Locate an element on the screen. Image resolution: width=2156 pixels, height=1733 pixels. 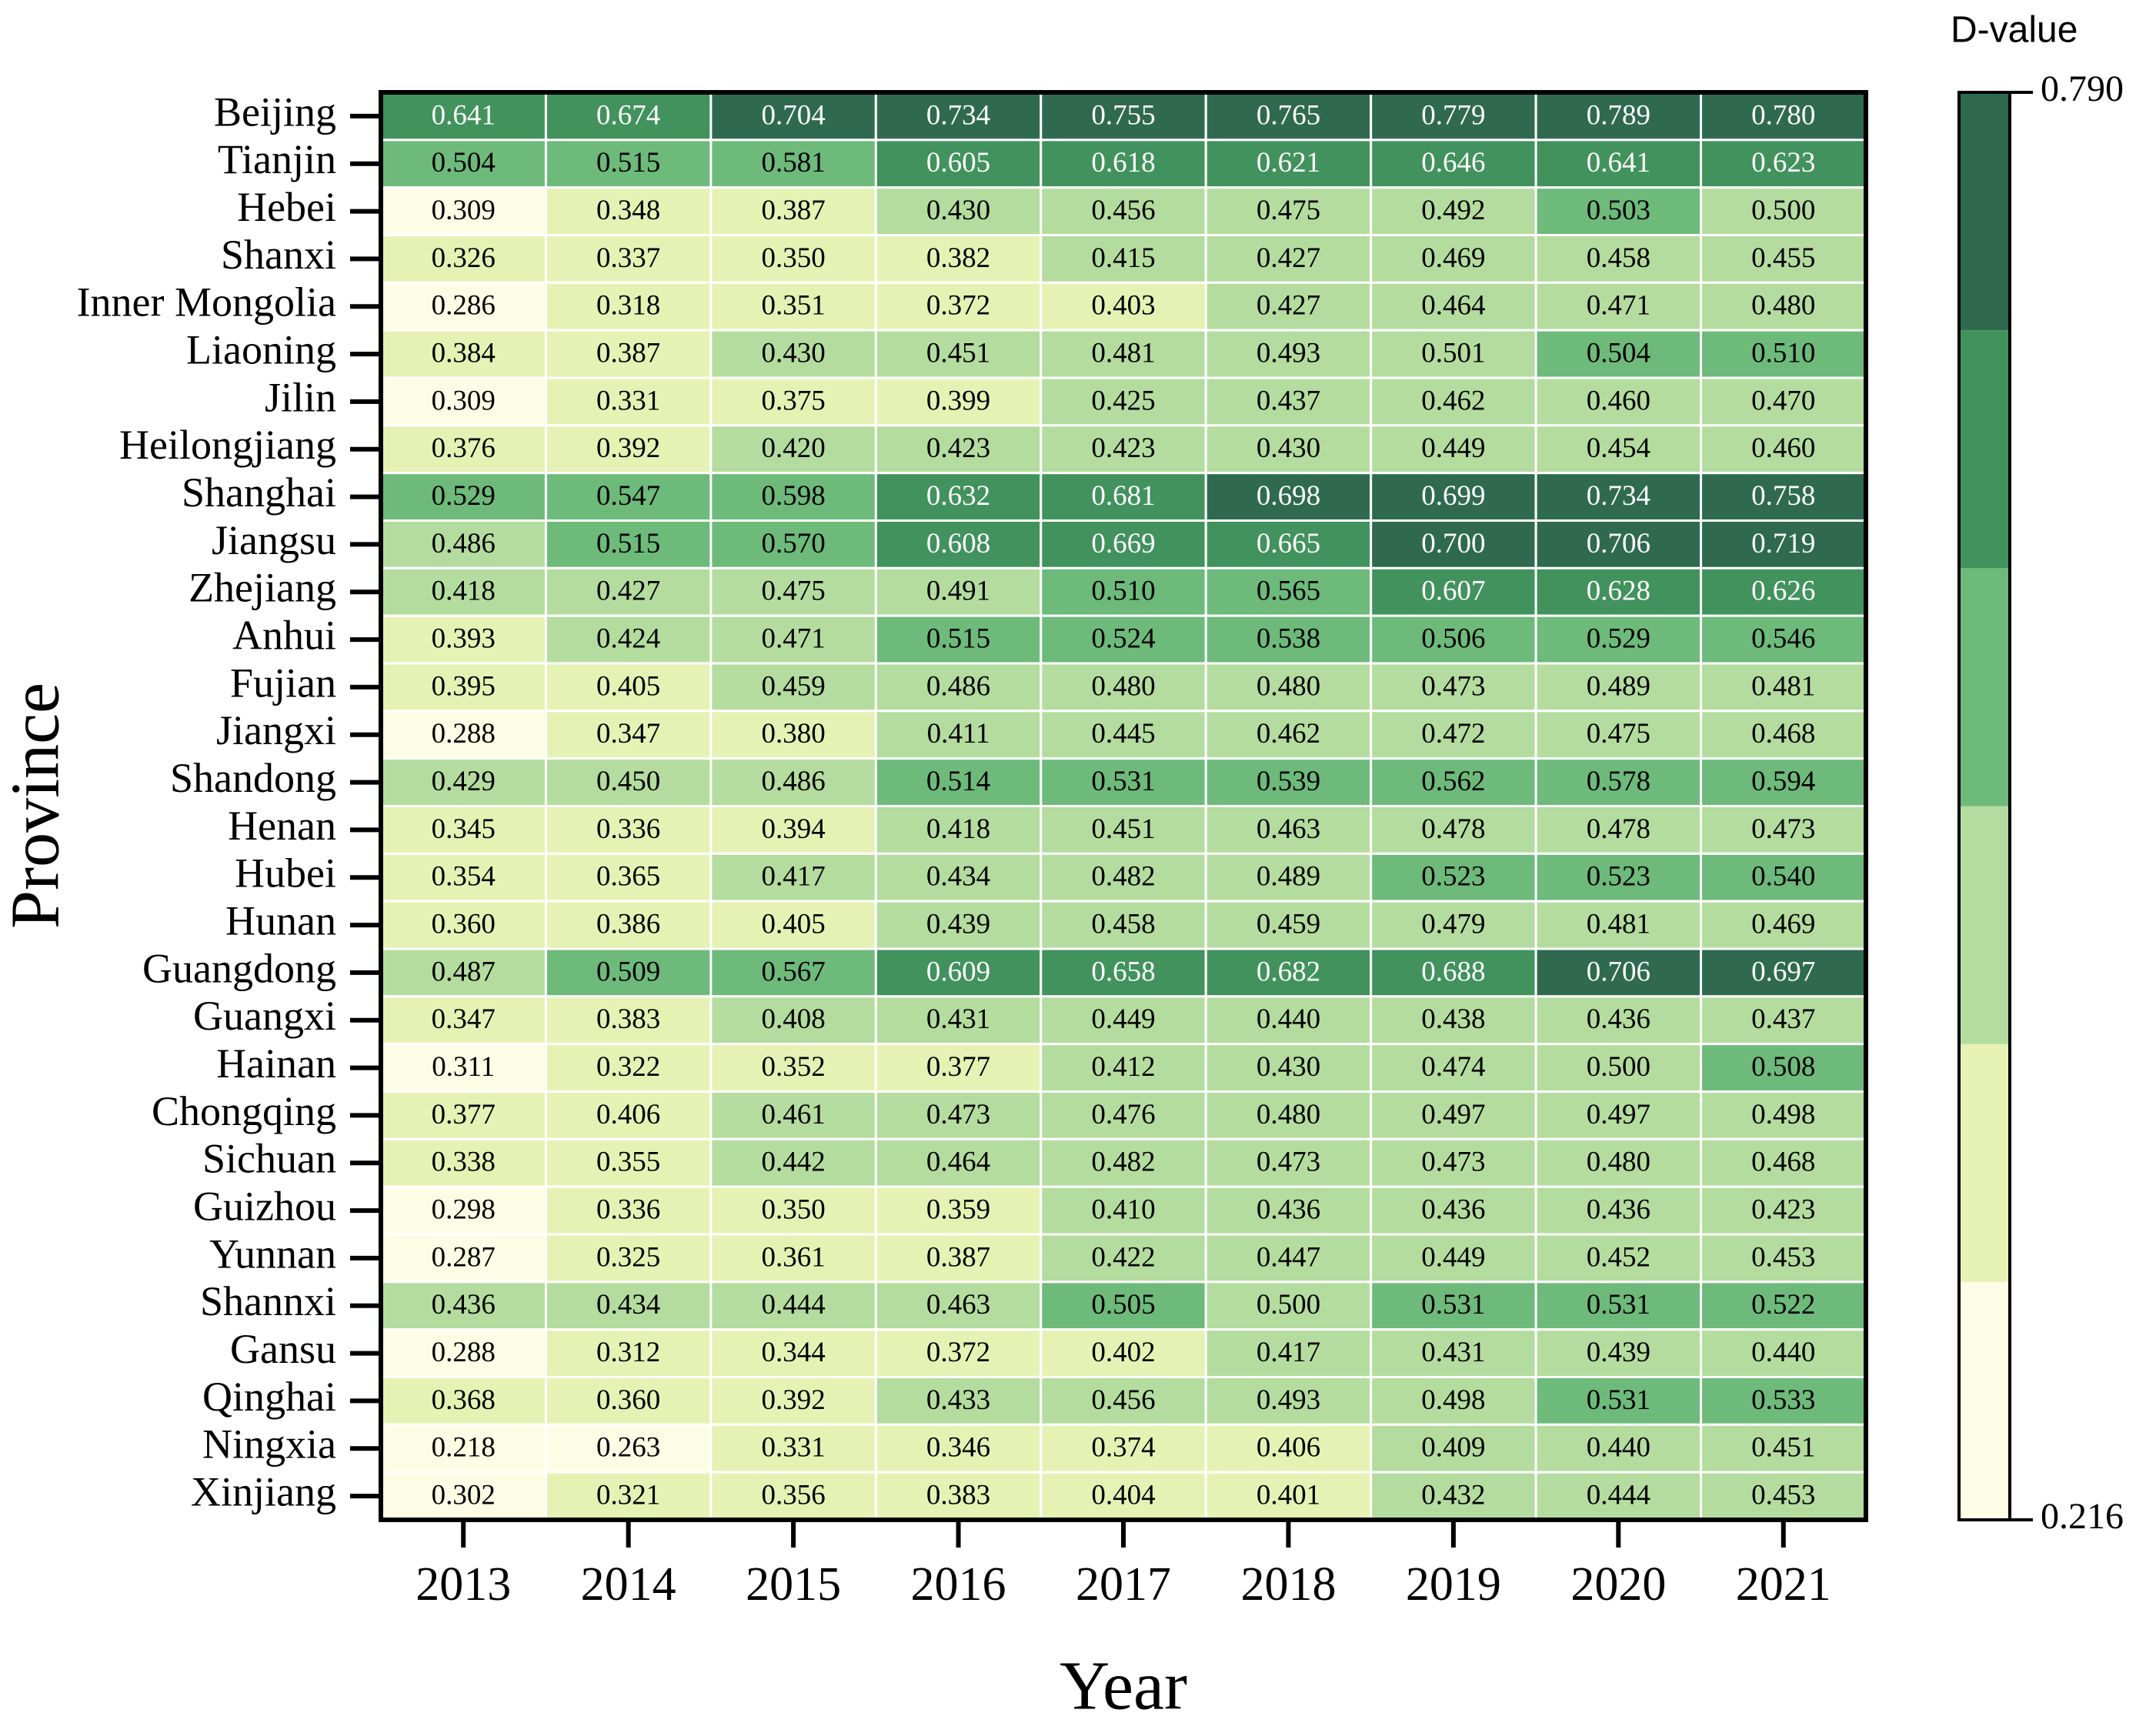
cell-label: 0.309 is located at coordinates (464, 211).